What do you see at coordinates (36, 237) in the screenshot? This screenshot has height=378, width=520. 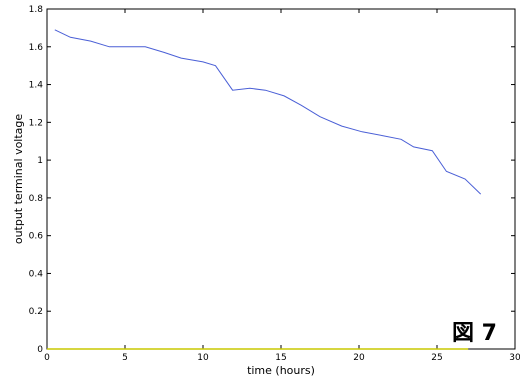 I see `y-tick-label: 0.6` at bounding box center [36, 237].